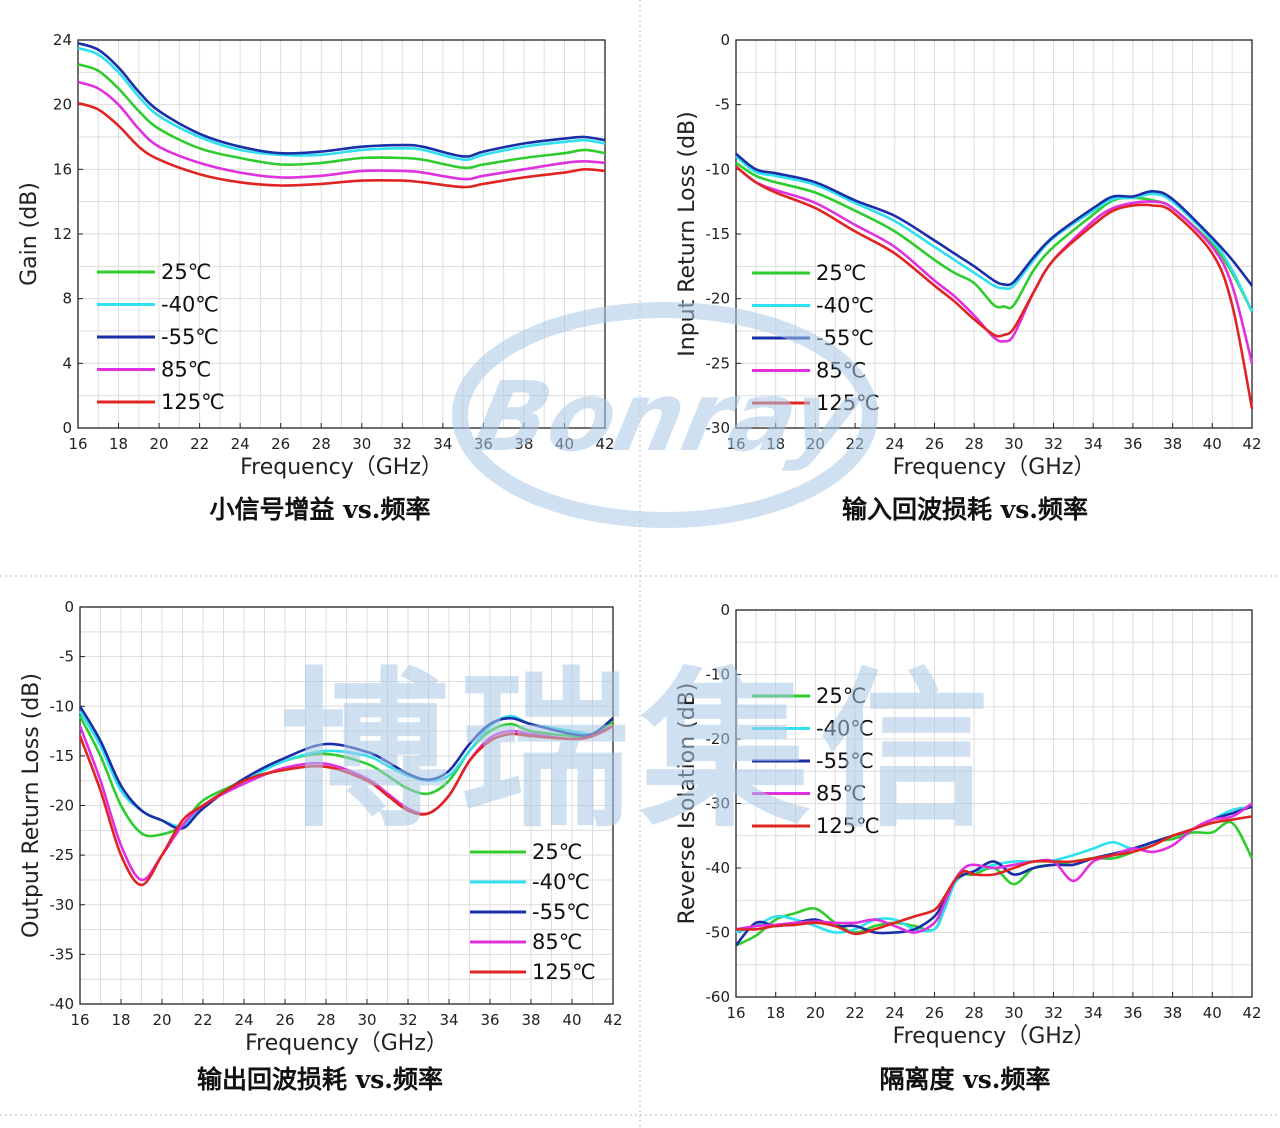  Describe the element at coordinates (718, 234) in the screenshot. I see `y-tick-label: -15` at that location.